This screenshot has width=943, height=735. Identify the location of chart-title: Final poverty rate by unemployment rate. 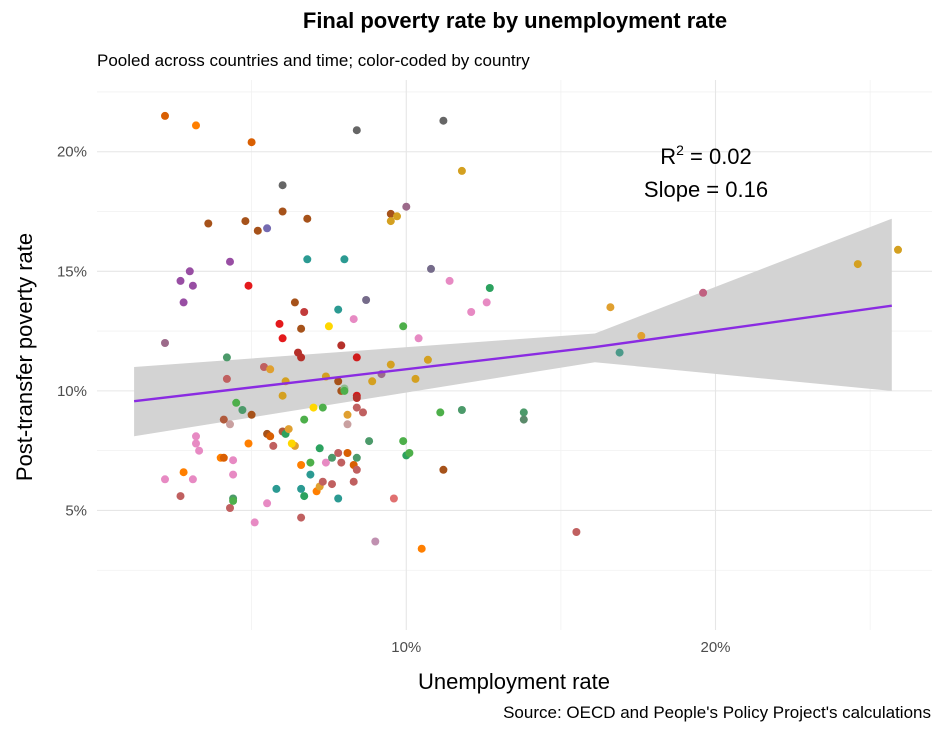
(515, 20).